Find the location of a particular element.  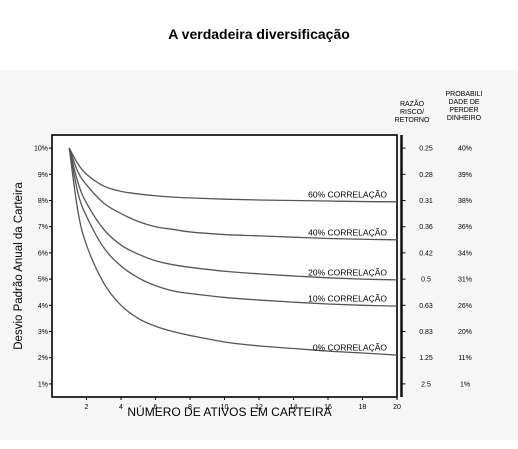

ratio-header-line: RETORNO is located at coordinates (412, 120).